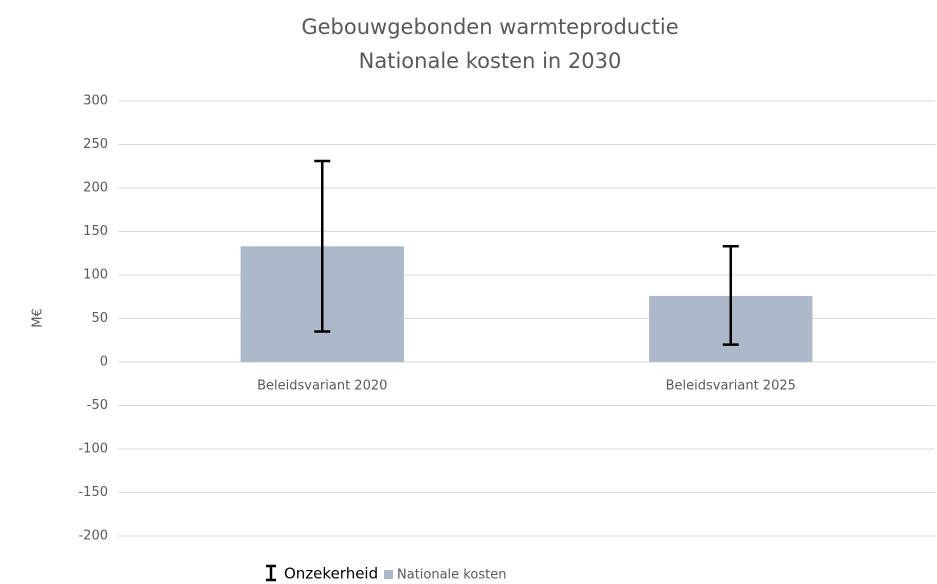  I want to click on y-tick-label: 250, so click(95, 144).